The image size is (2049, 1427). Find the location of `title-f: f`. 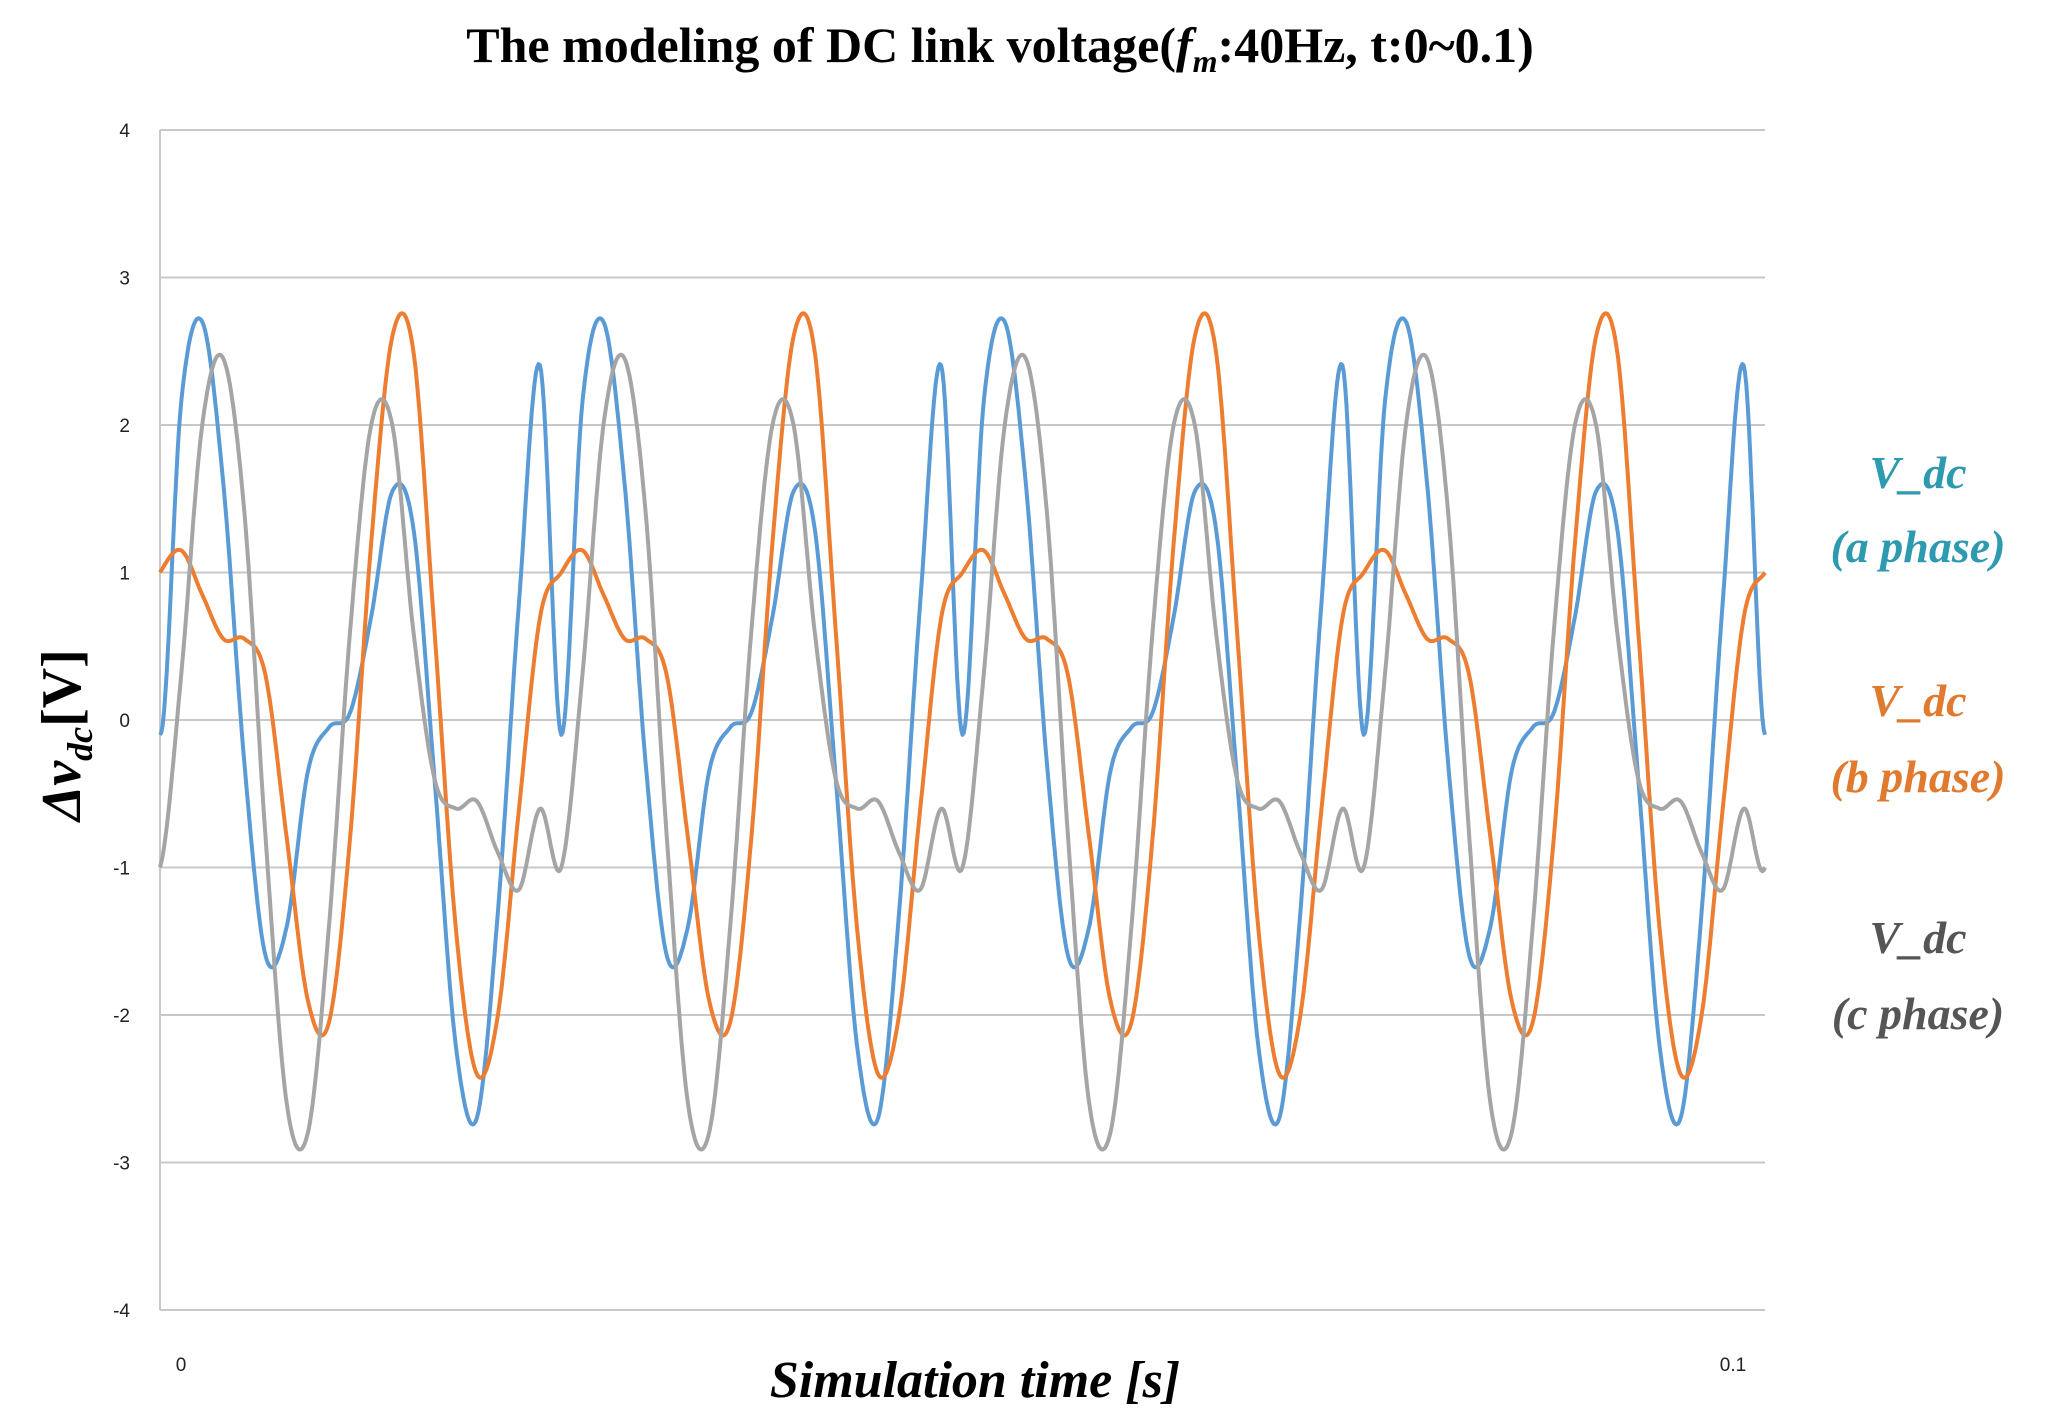

title-f: f is located at coordinates (1186, 45).